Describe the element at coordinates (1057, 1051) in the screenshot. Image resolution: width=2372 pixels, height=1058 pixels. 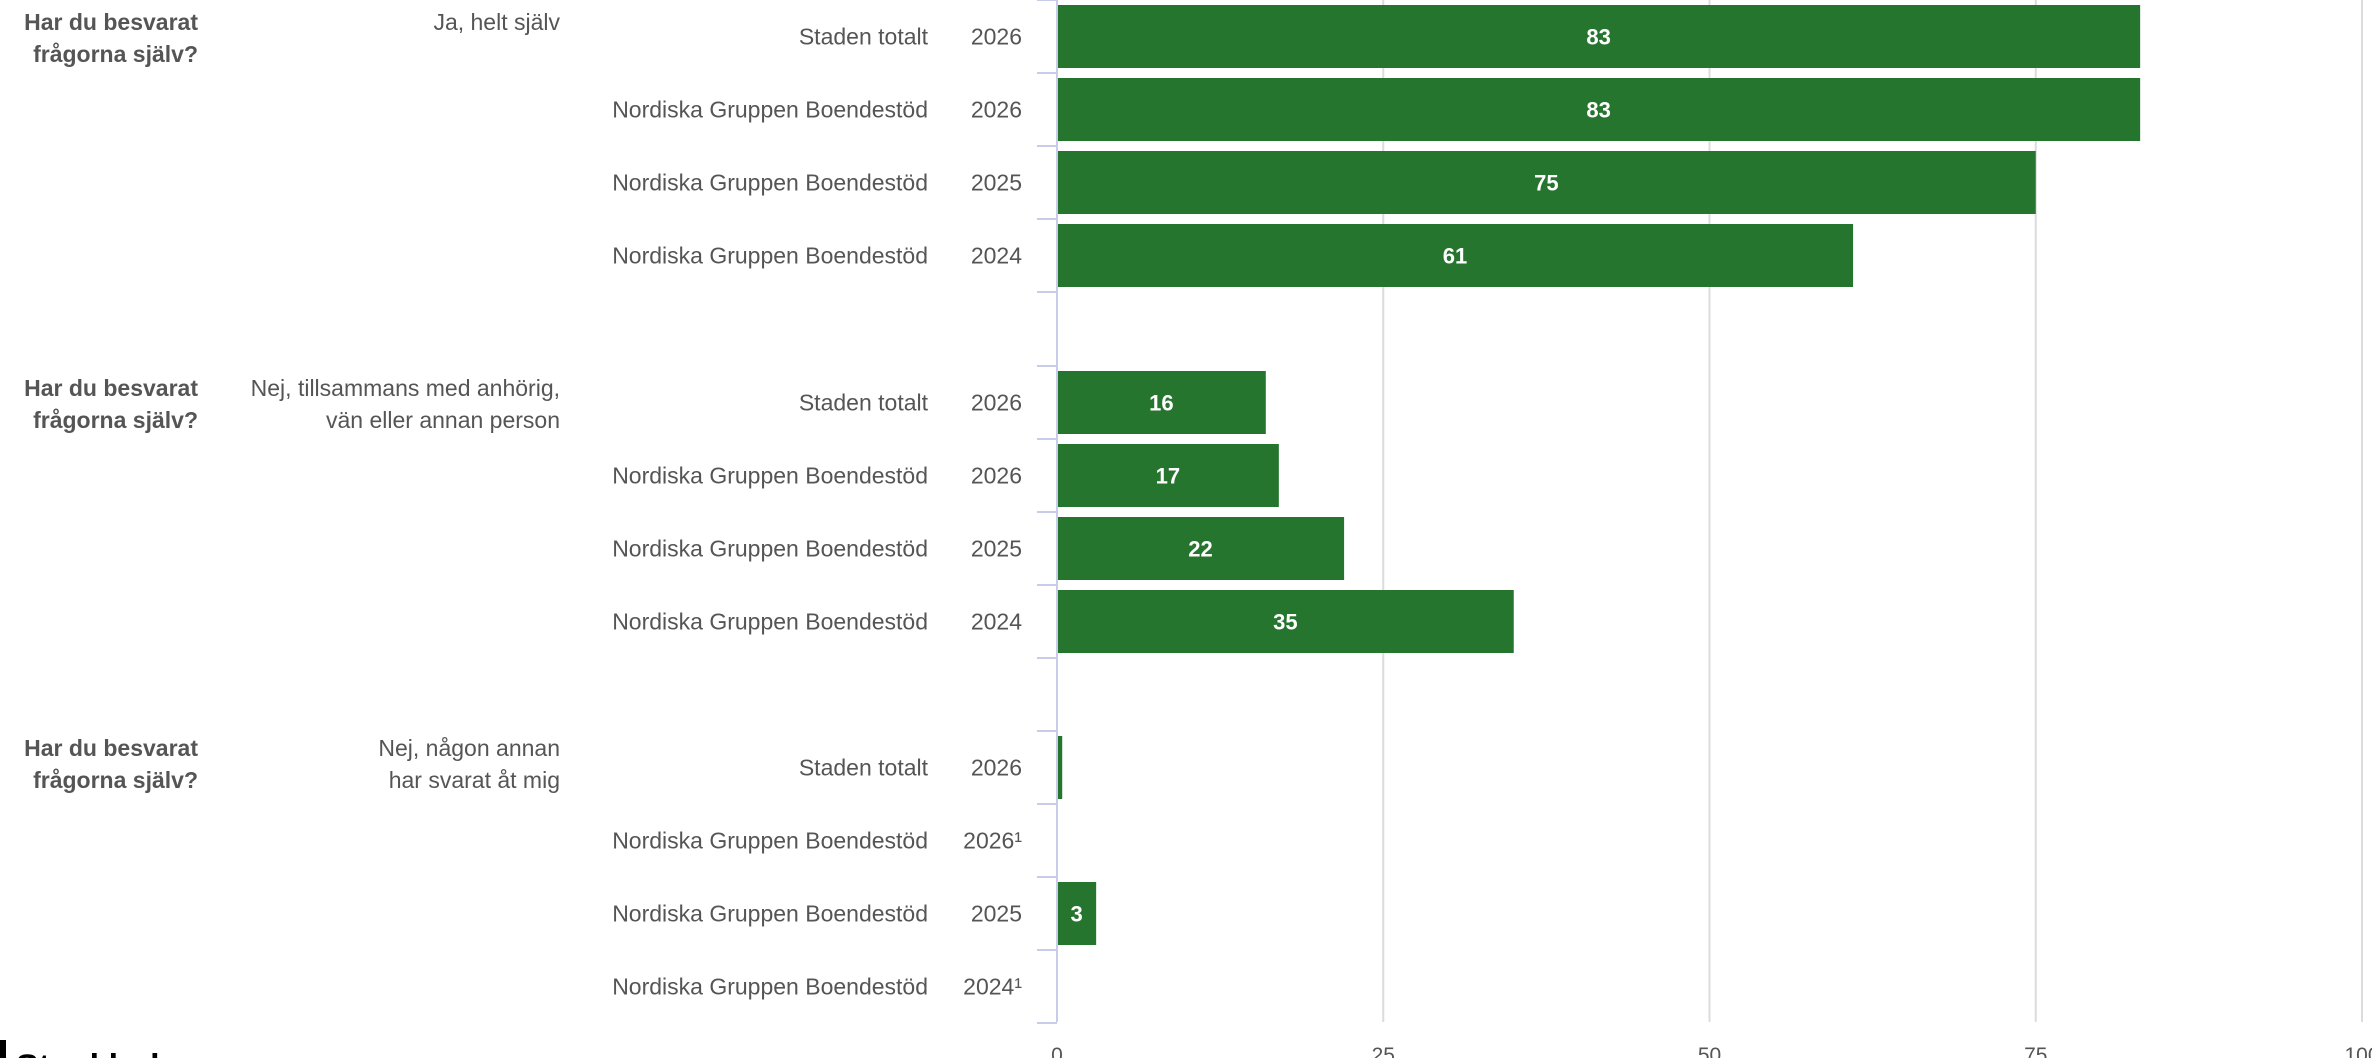
I see `x-tick-label: 0` at that location.